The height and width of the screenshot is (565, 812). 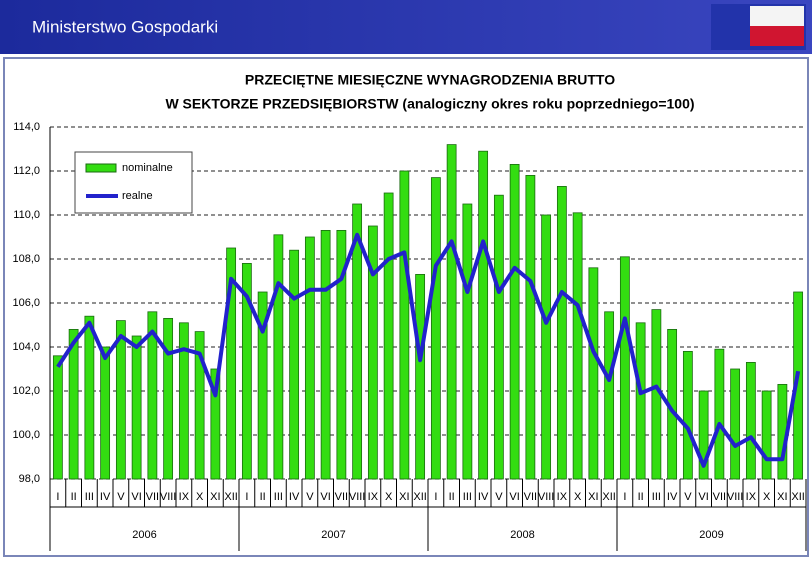 I want to click on legend-label: nominalne, so click(x=147, y=168).